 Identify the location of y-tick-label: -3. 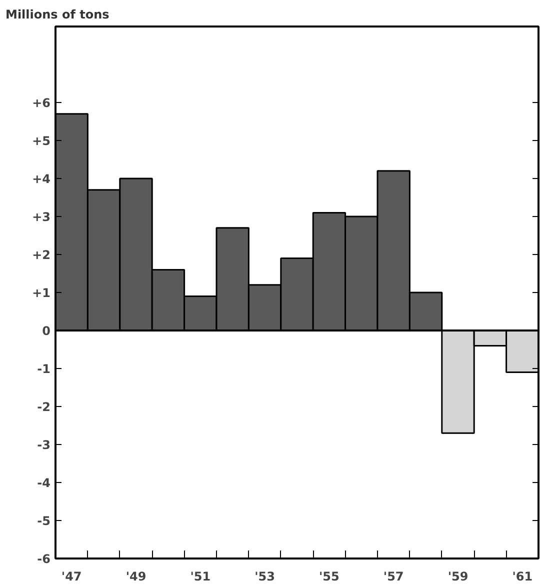
(44, 445).